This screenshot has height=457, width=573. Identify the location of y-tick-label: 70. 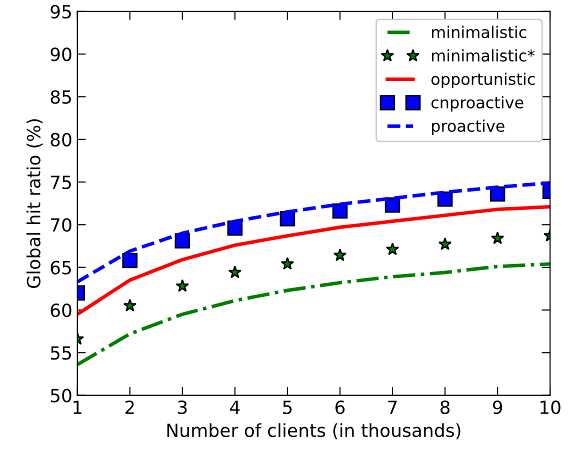
(61, 225).